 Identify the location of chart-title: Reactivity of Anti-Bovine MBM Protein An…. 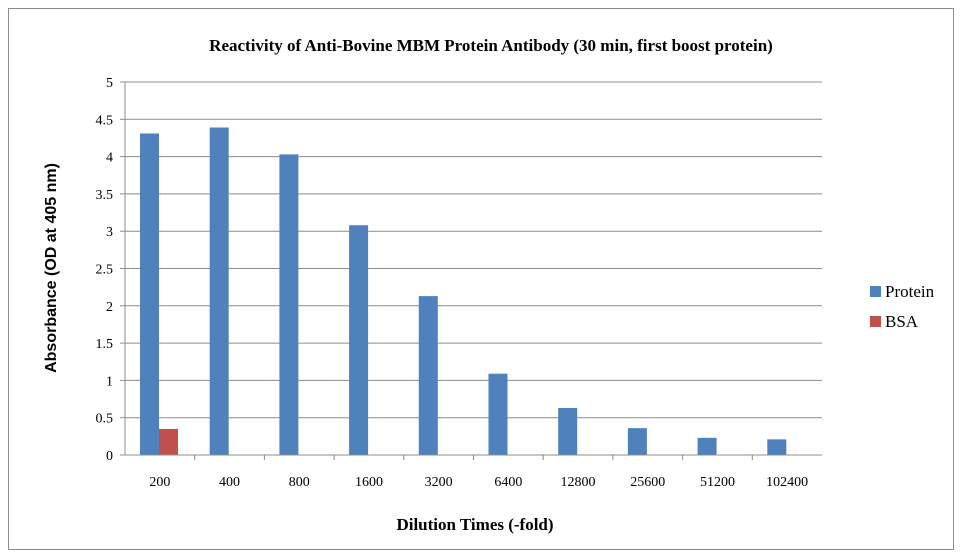
(491, 45).